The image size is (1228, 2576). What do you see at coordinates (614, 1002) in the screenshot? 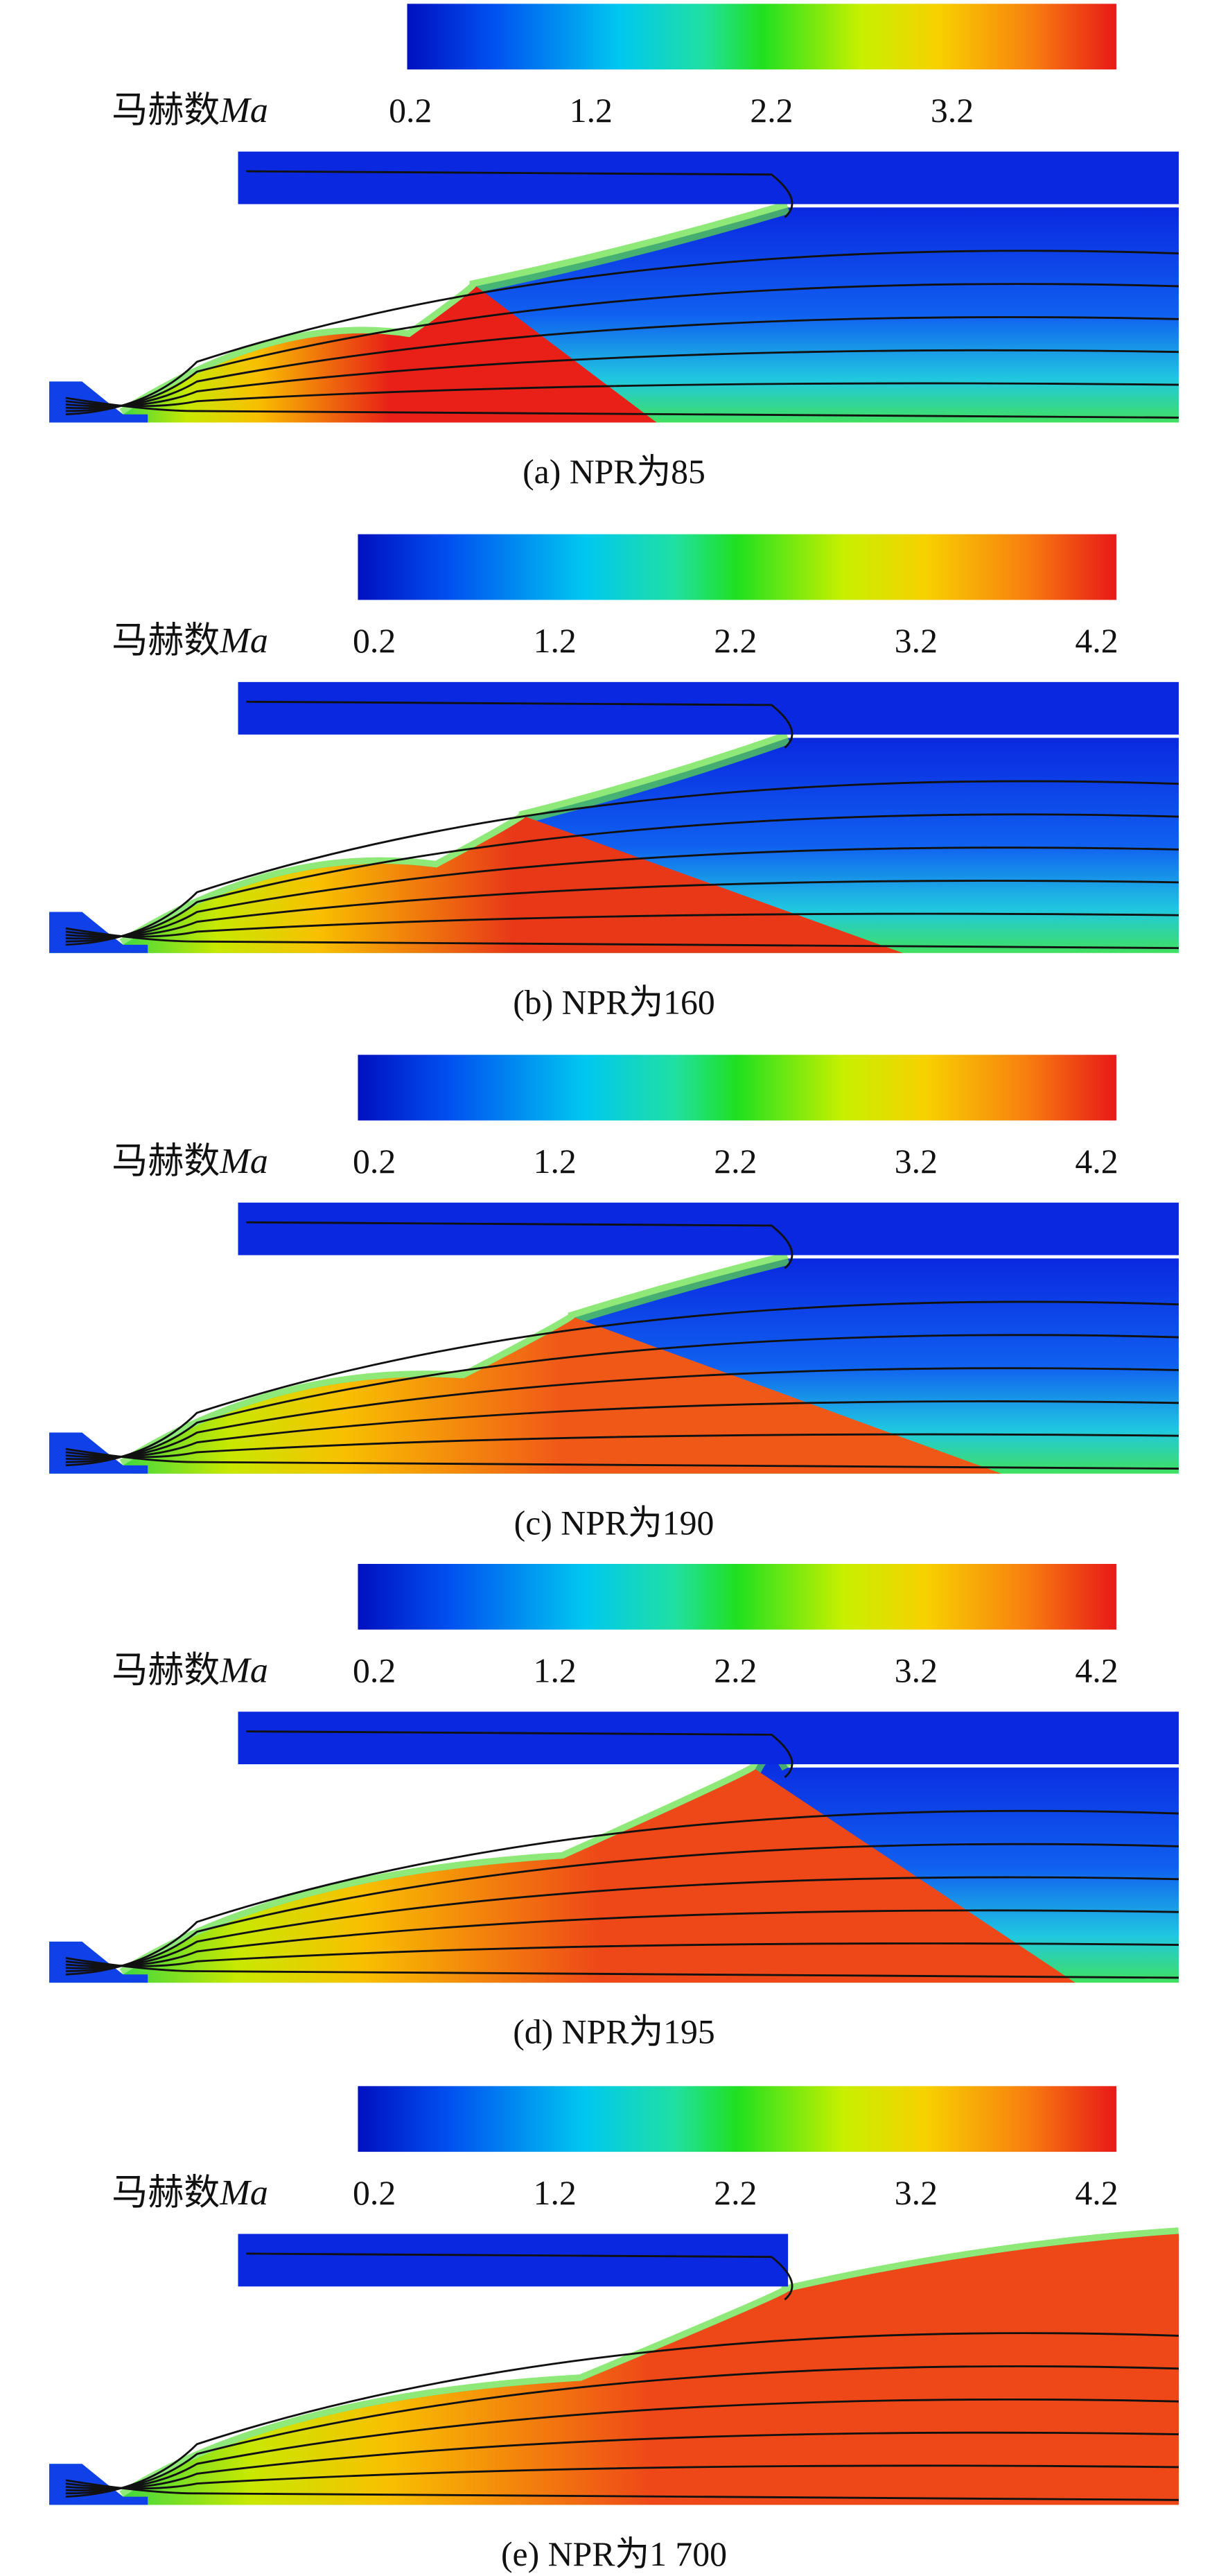
I see `caption: (b) NPR为160` at bounding box center [614, 1002].